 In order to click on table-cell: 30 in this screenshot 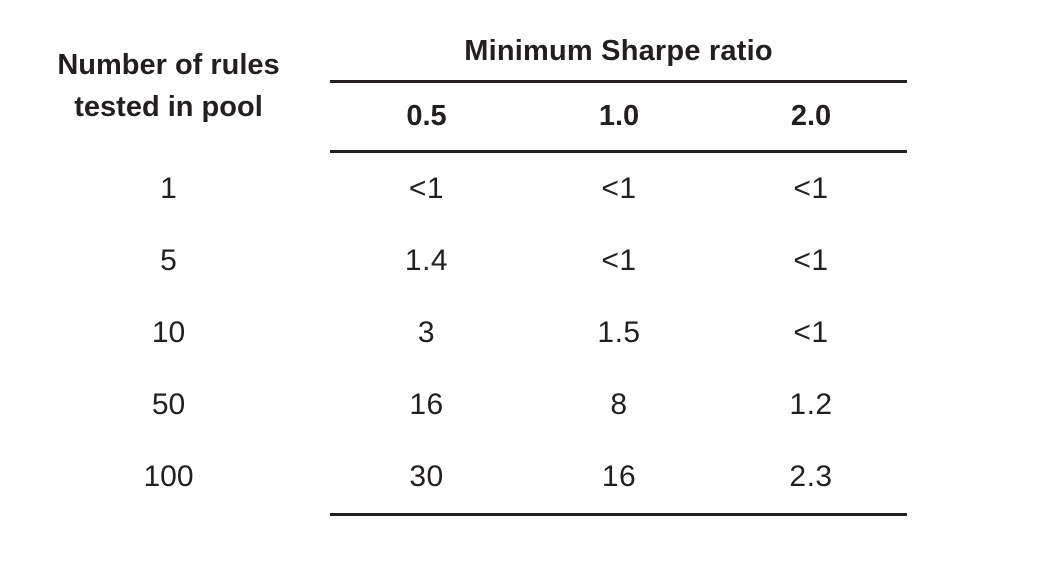, I will do `click(426, 476)`.